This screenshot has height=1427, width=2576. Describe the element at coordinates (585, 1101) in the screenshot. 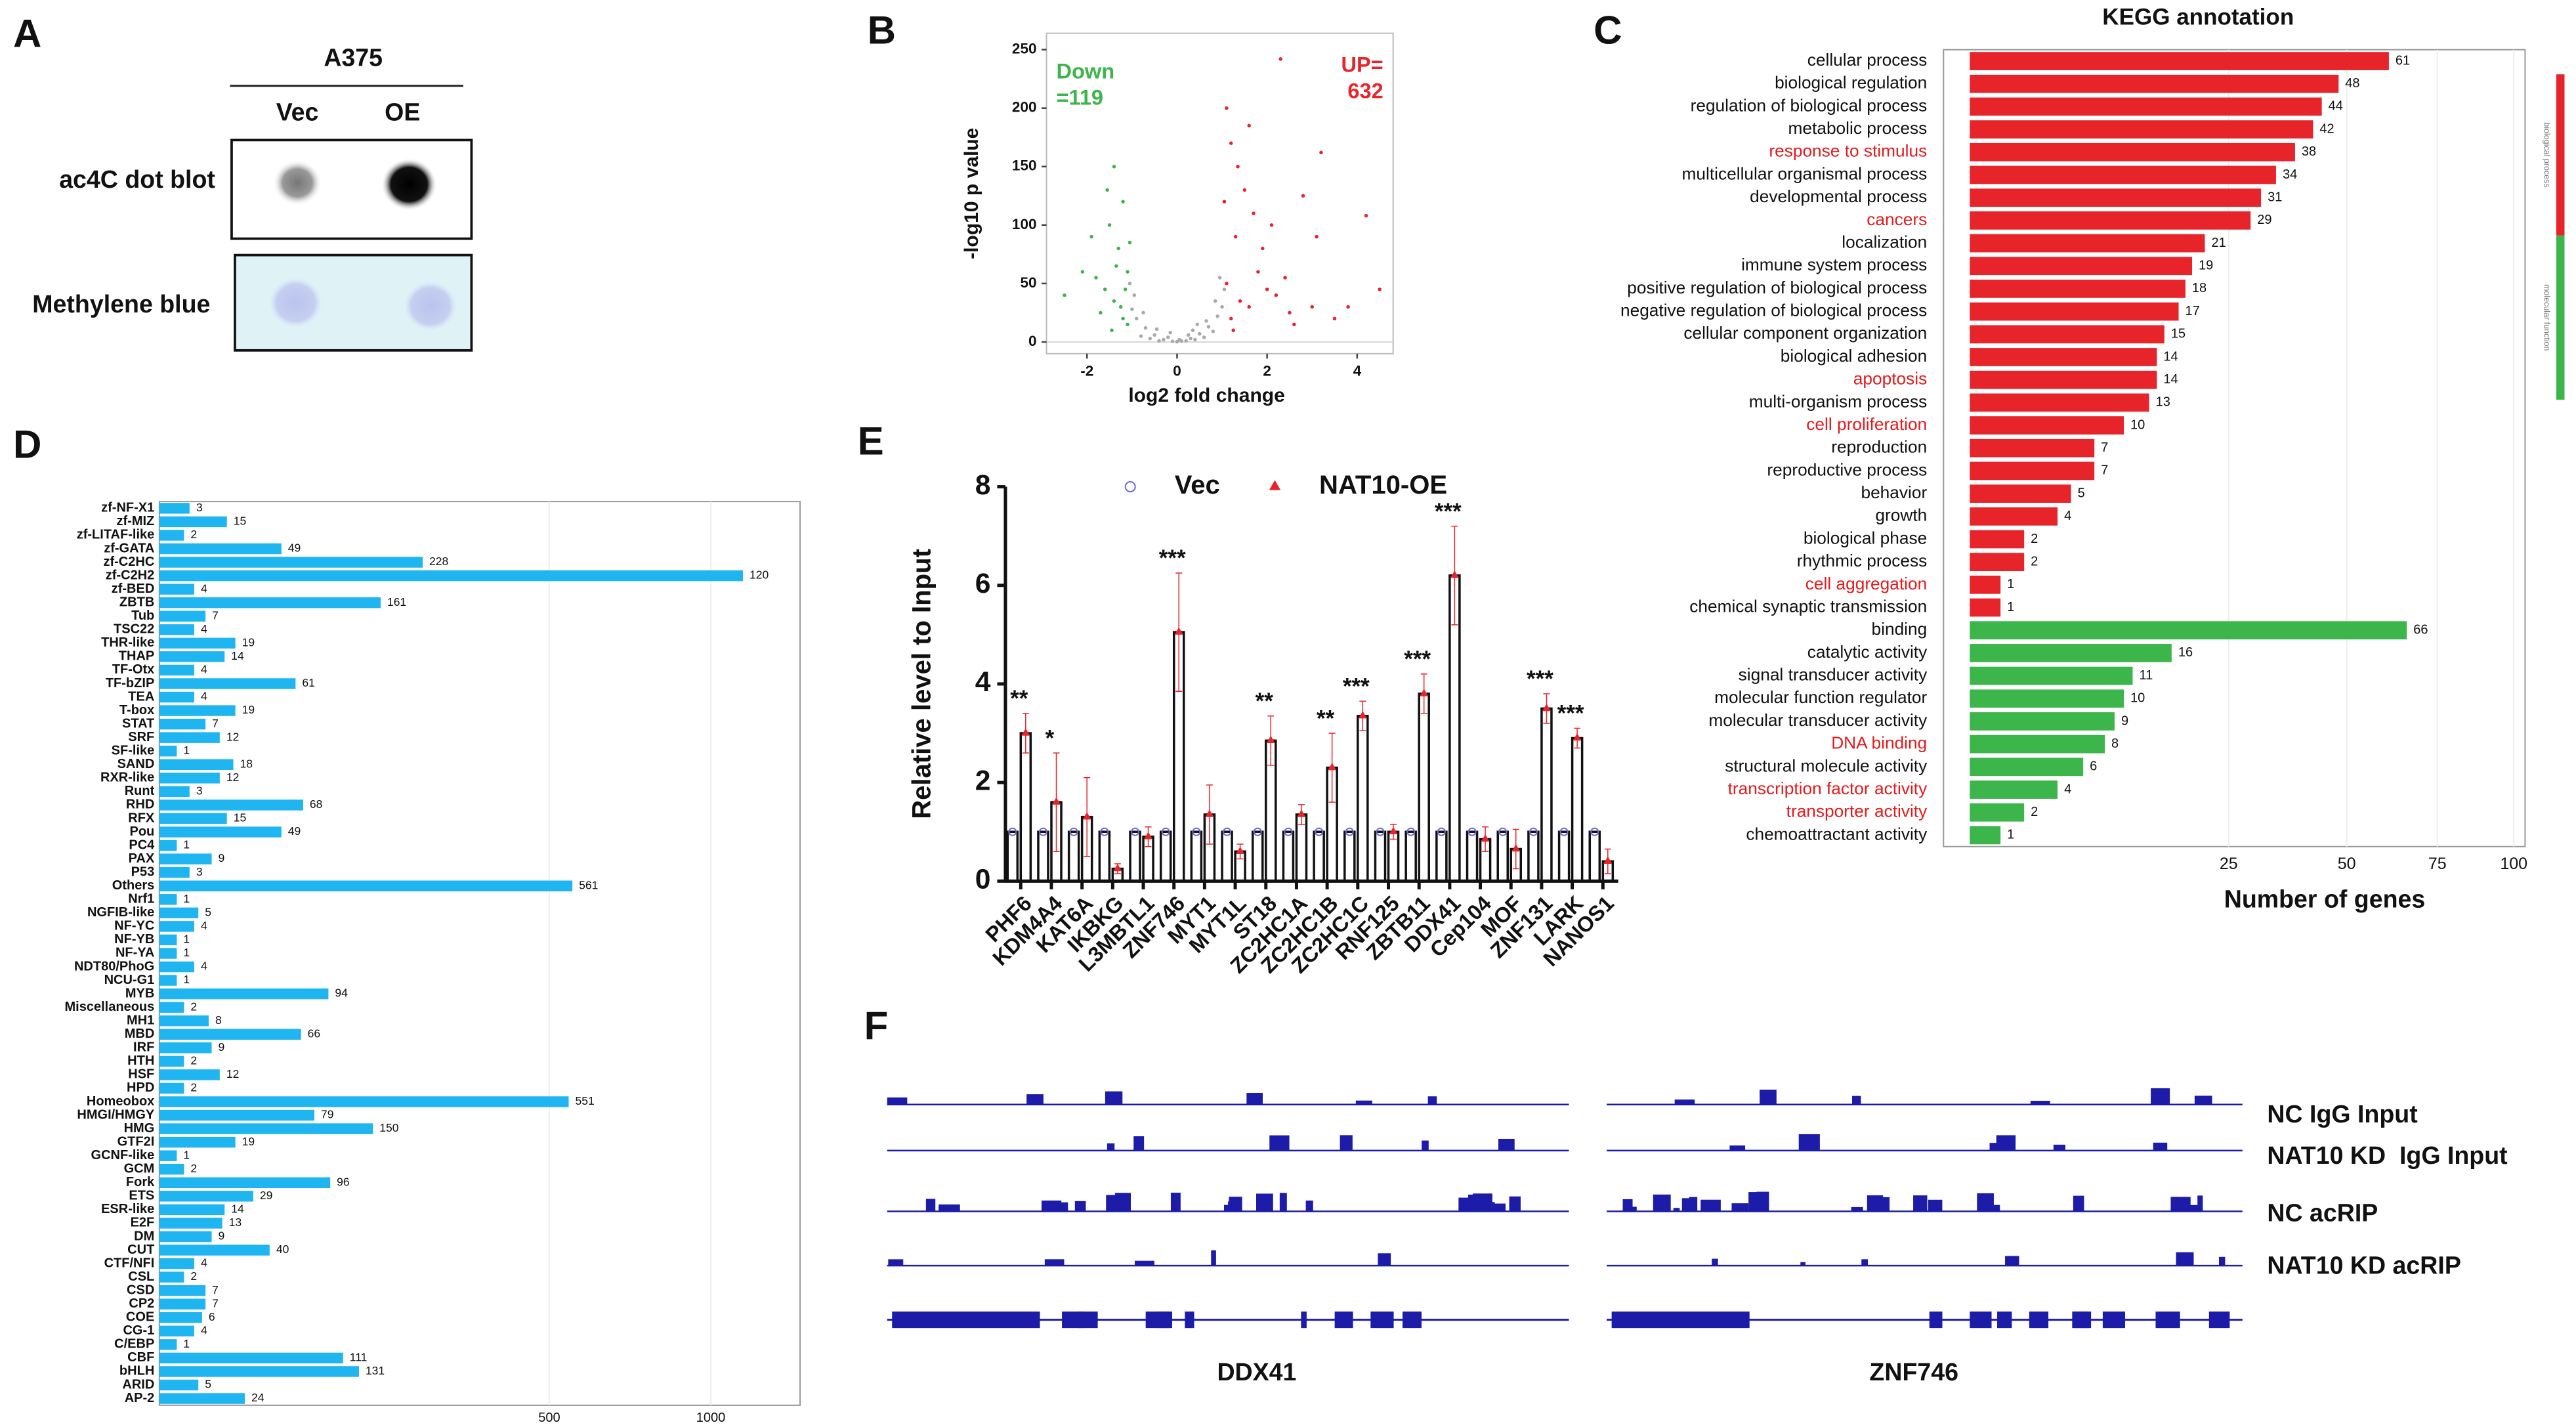

I see `value-label: 551` at that location.